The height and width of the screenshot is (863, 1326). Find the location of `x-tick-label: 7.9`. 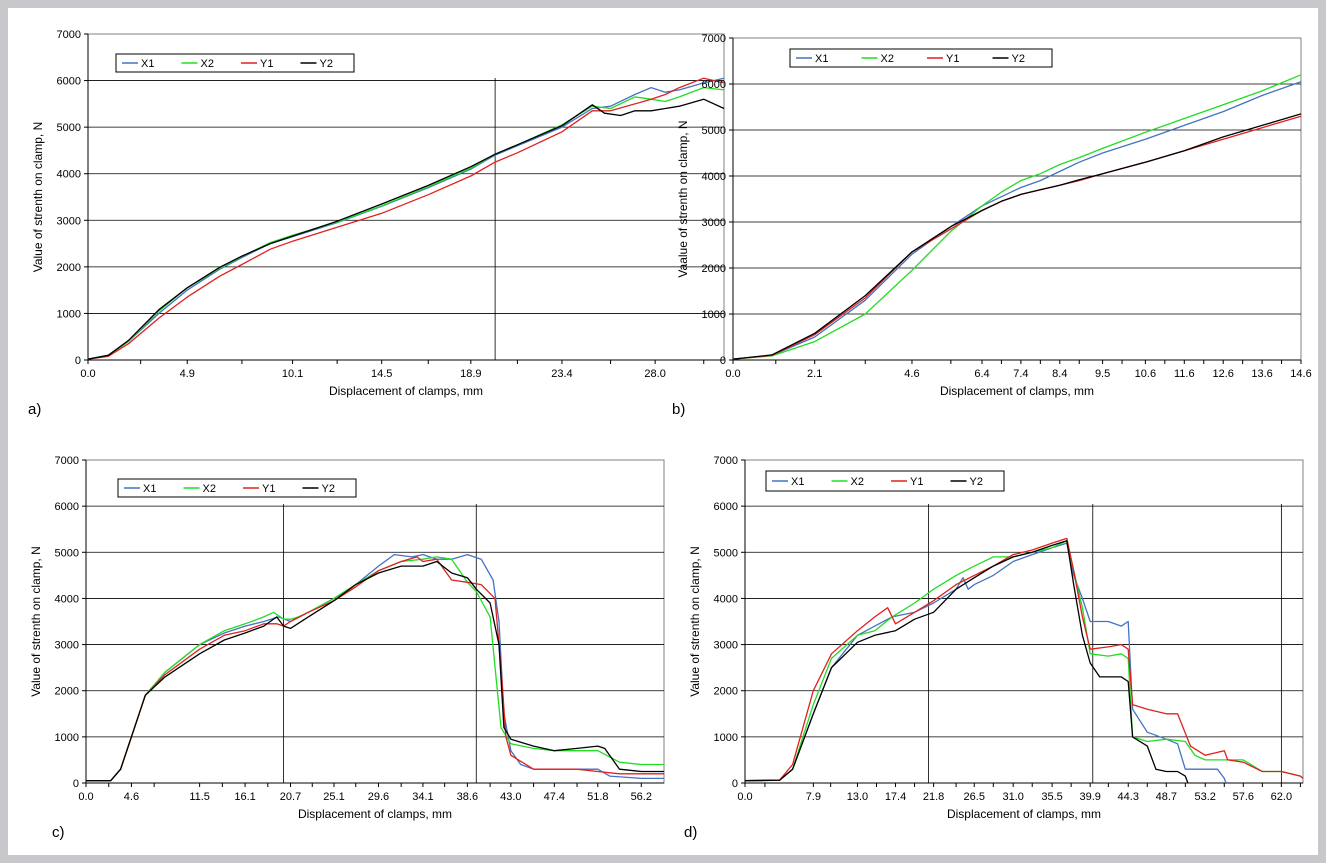

x-tick-label: 7.9 is located at coordinates (813, 797).